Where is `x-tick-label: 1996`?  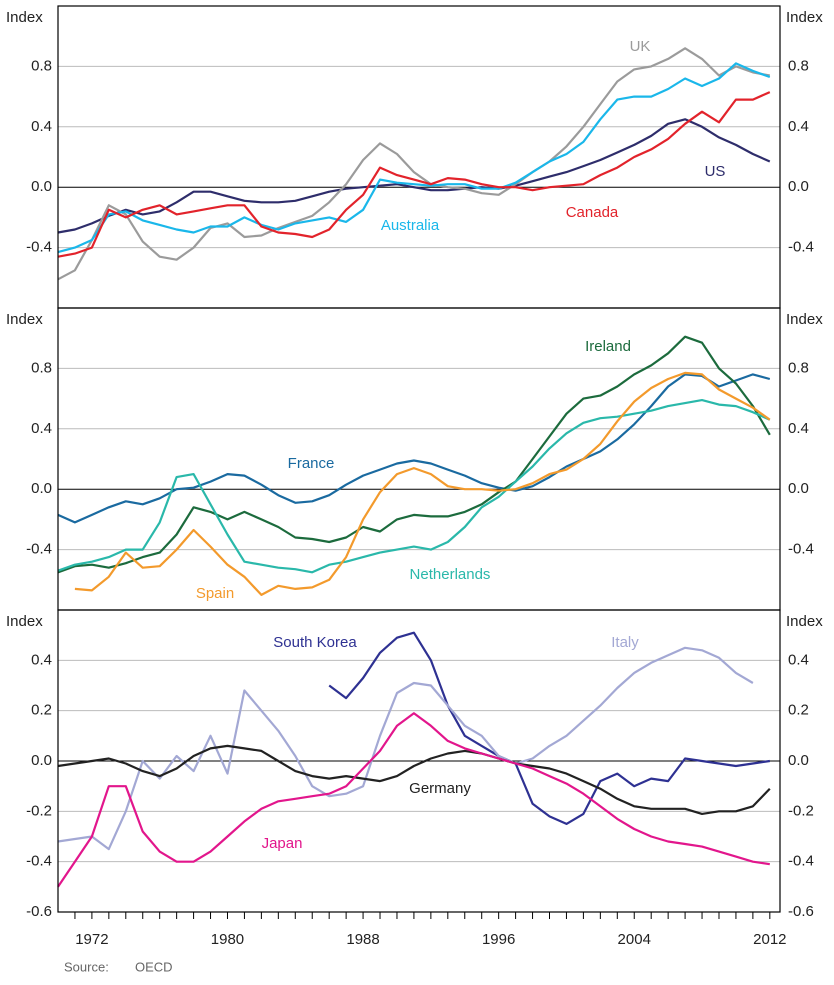 x-tick-label: 1996 is located at coordinates (498, 939).